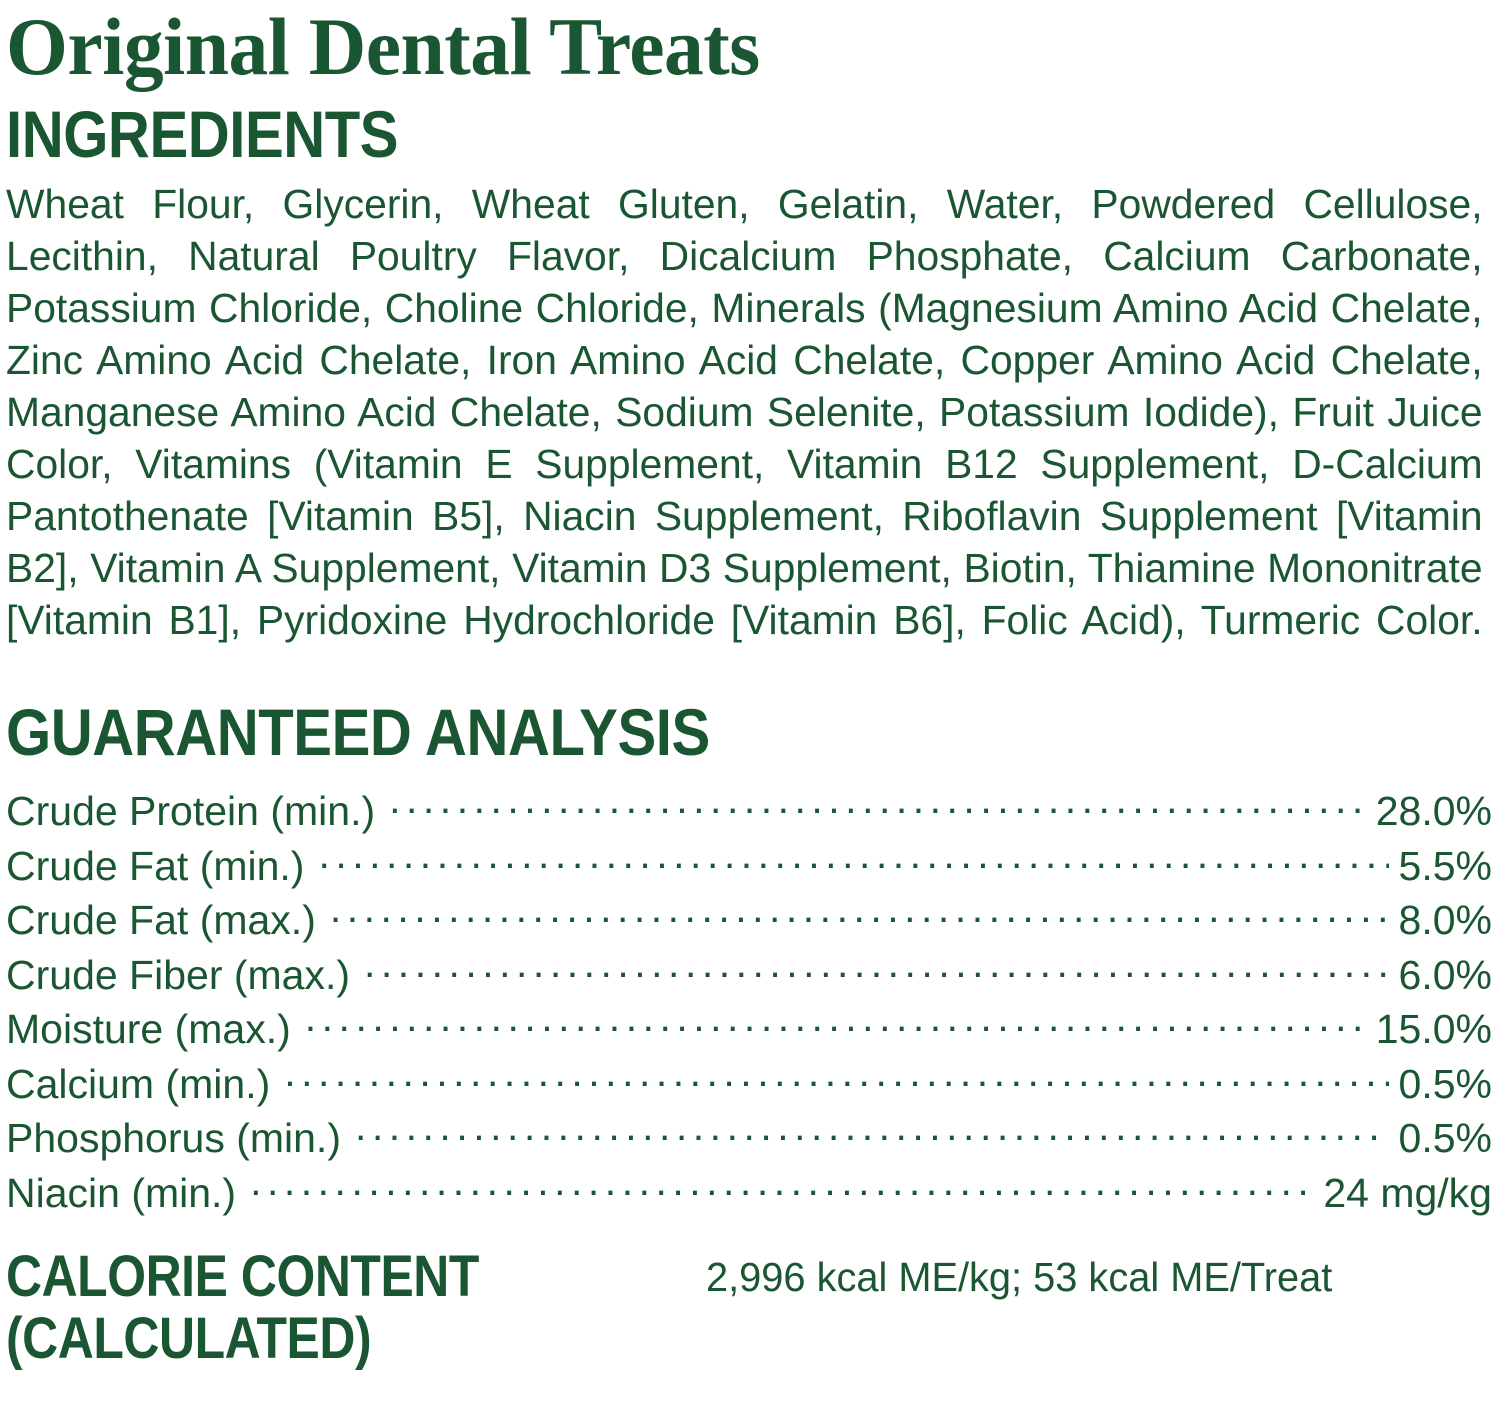 This screenshot has width=1500, height=1428. I want to click on analysis-label: Crude Protein (min.), so click(191, 811).